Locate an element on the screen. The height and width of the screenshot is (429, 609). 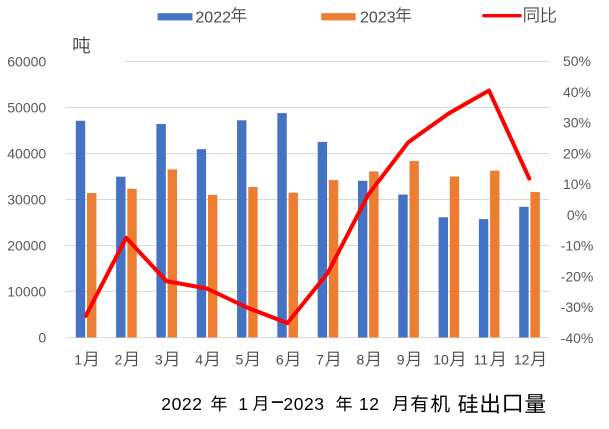
svg-text: 10% is located at coordinates (577, 184).